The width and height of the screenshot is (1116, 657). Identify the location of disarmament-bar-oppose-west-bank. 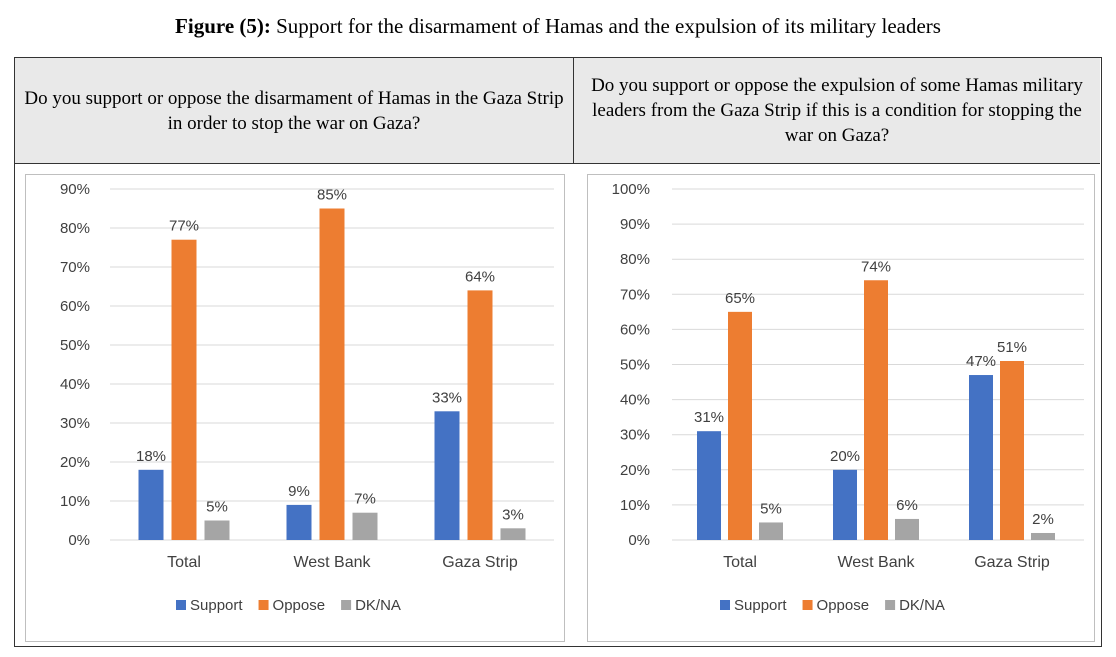
(332, 374).